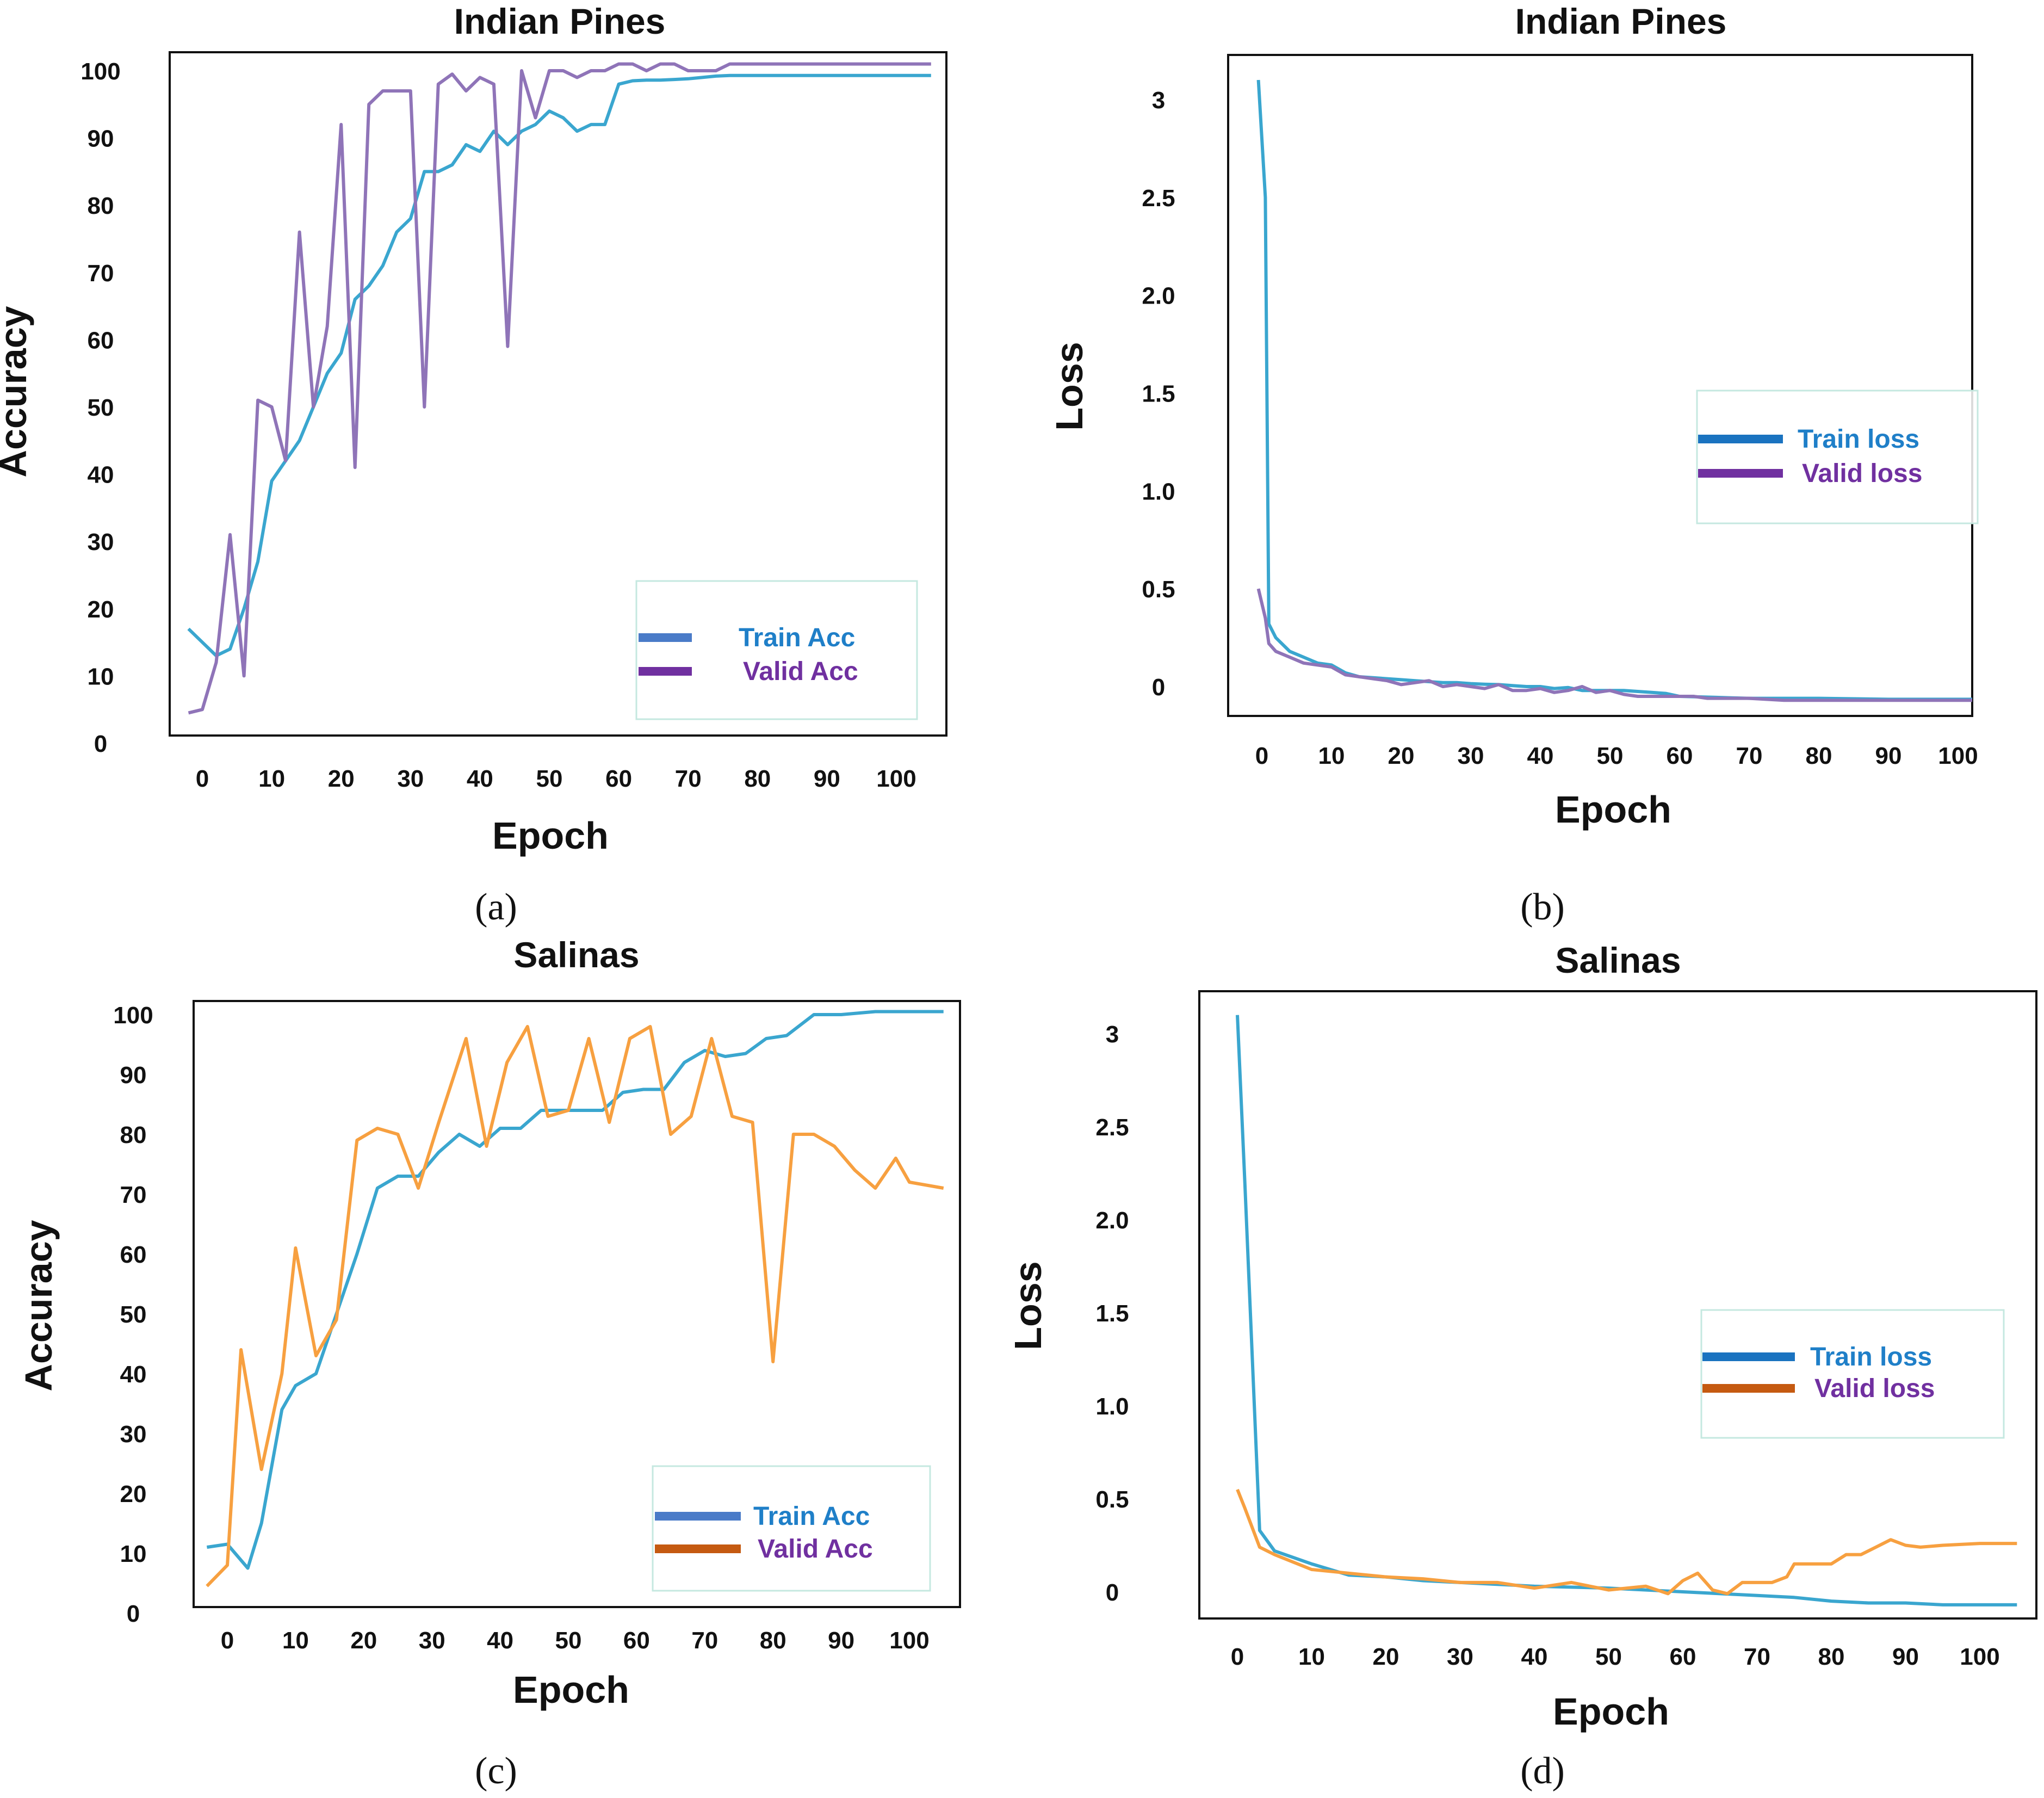 The height and width of the screenshot is (1798, 2044). I want to click on y-tick-label: 1.5, so click(1158, 394).